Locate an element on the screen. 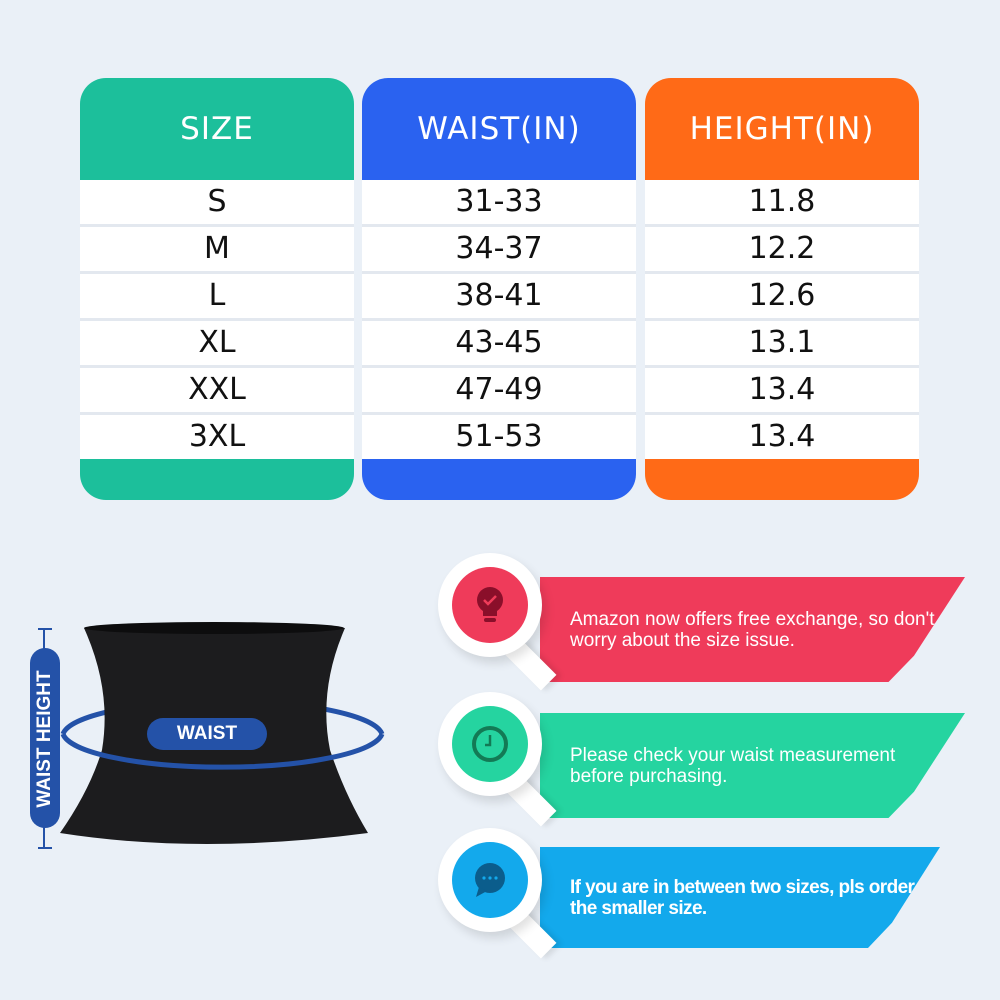 The height and width of the screenshot is (1000, 1000). height-cell: 13.1 is located at coordinates (782, 343).